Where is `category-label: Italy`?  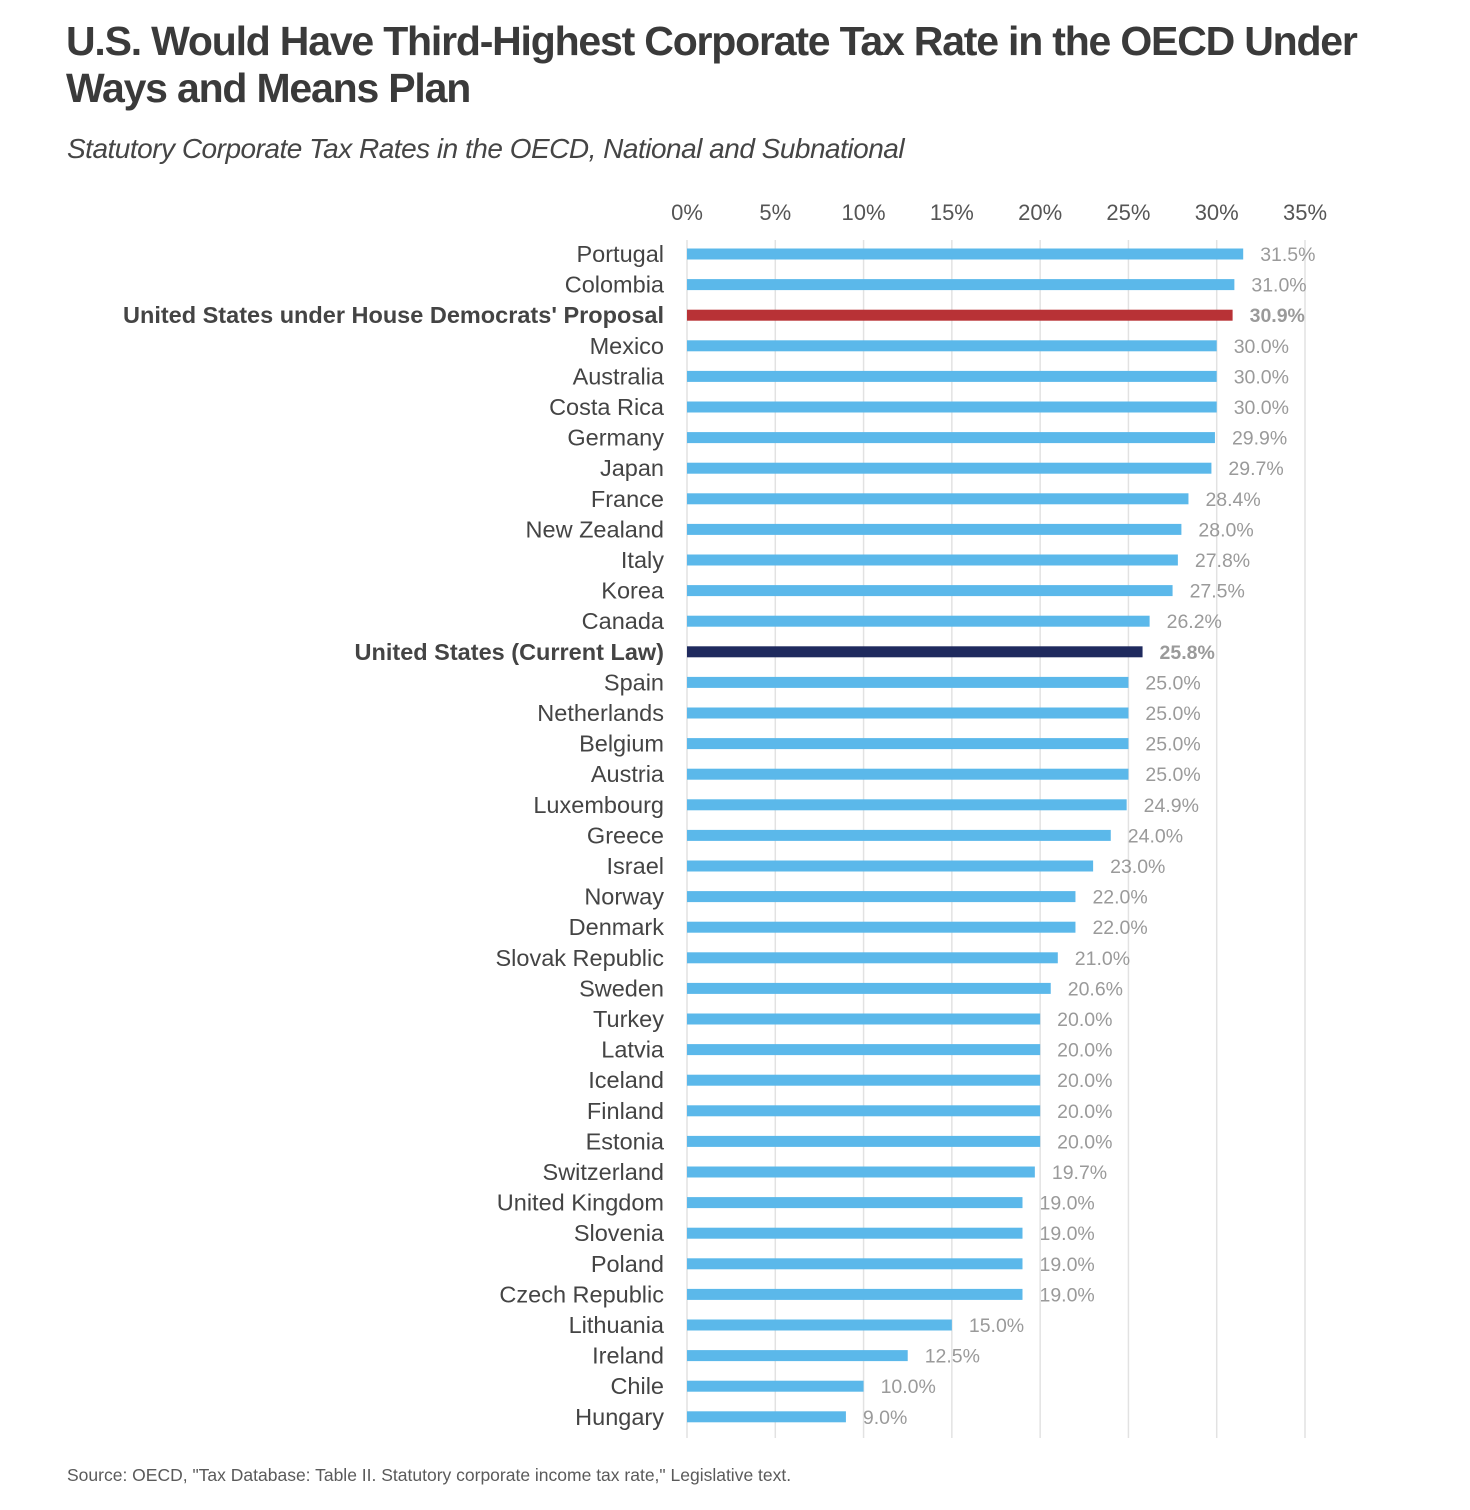
category-label: Italy is located at coordinates (642, 560).